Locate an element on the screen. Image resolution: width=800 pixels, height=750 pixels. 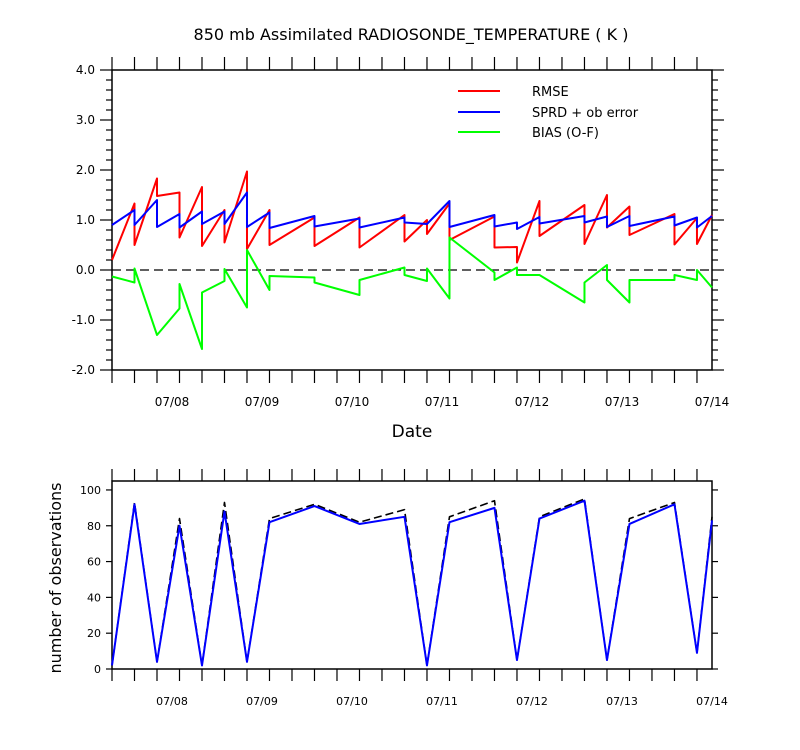
bottom-chart-x-tick-label: 07/14 is located at coordinates (712, 701).